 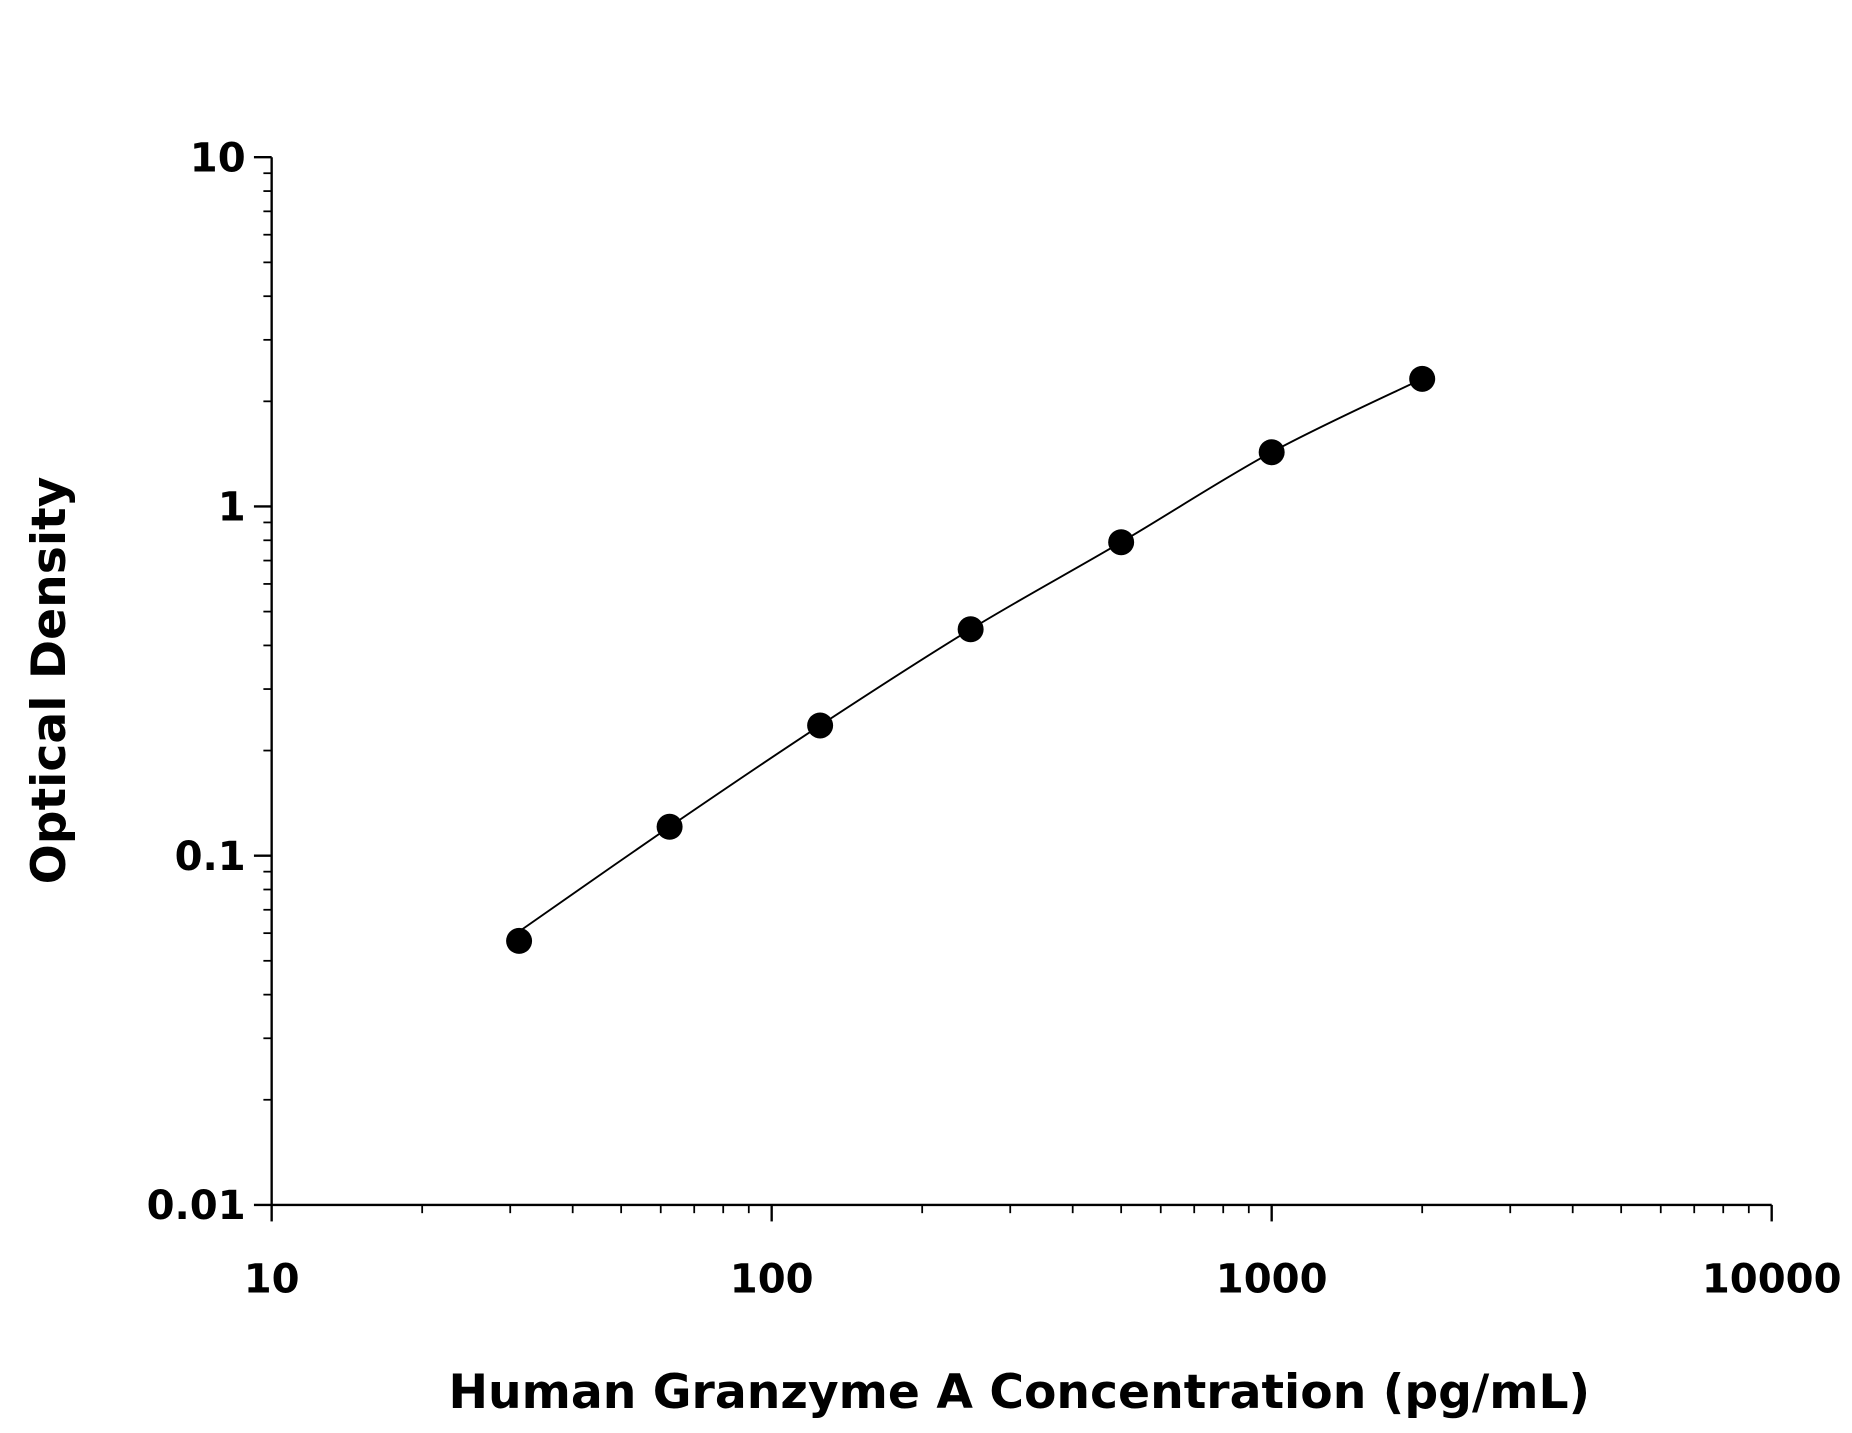 I want to click on x-tick-labels: 10 100 1000 10000, so click(x=1043, y=1279).